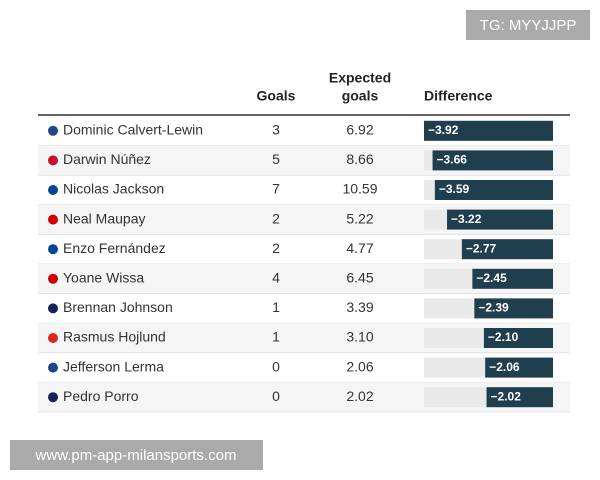 This screenshot has width=600, height=480. What do you see at coordinates (359, 396) in the screenshot?
I see `expected-goals: 2.02` at bounding box center [359, 396].